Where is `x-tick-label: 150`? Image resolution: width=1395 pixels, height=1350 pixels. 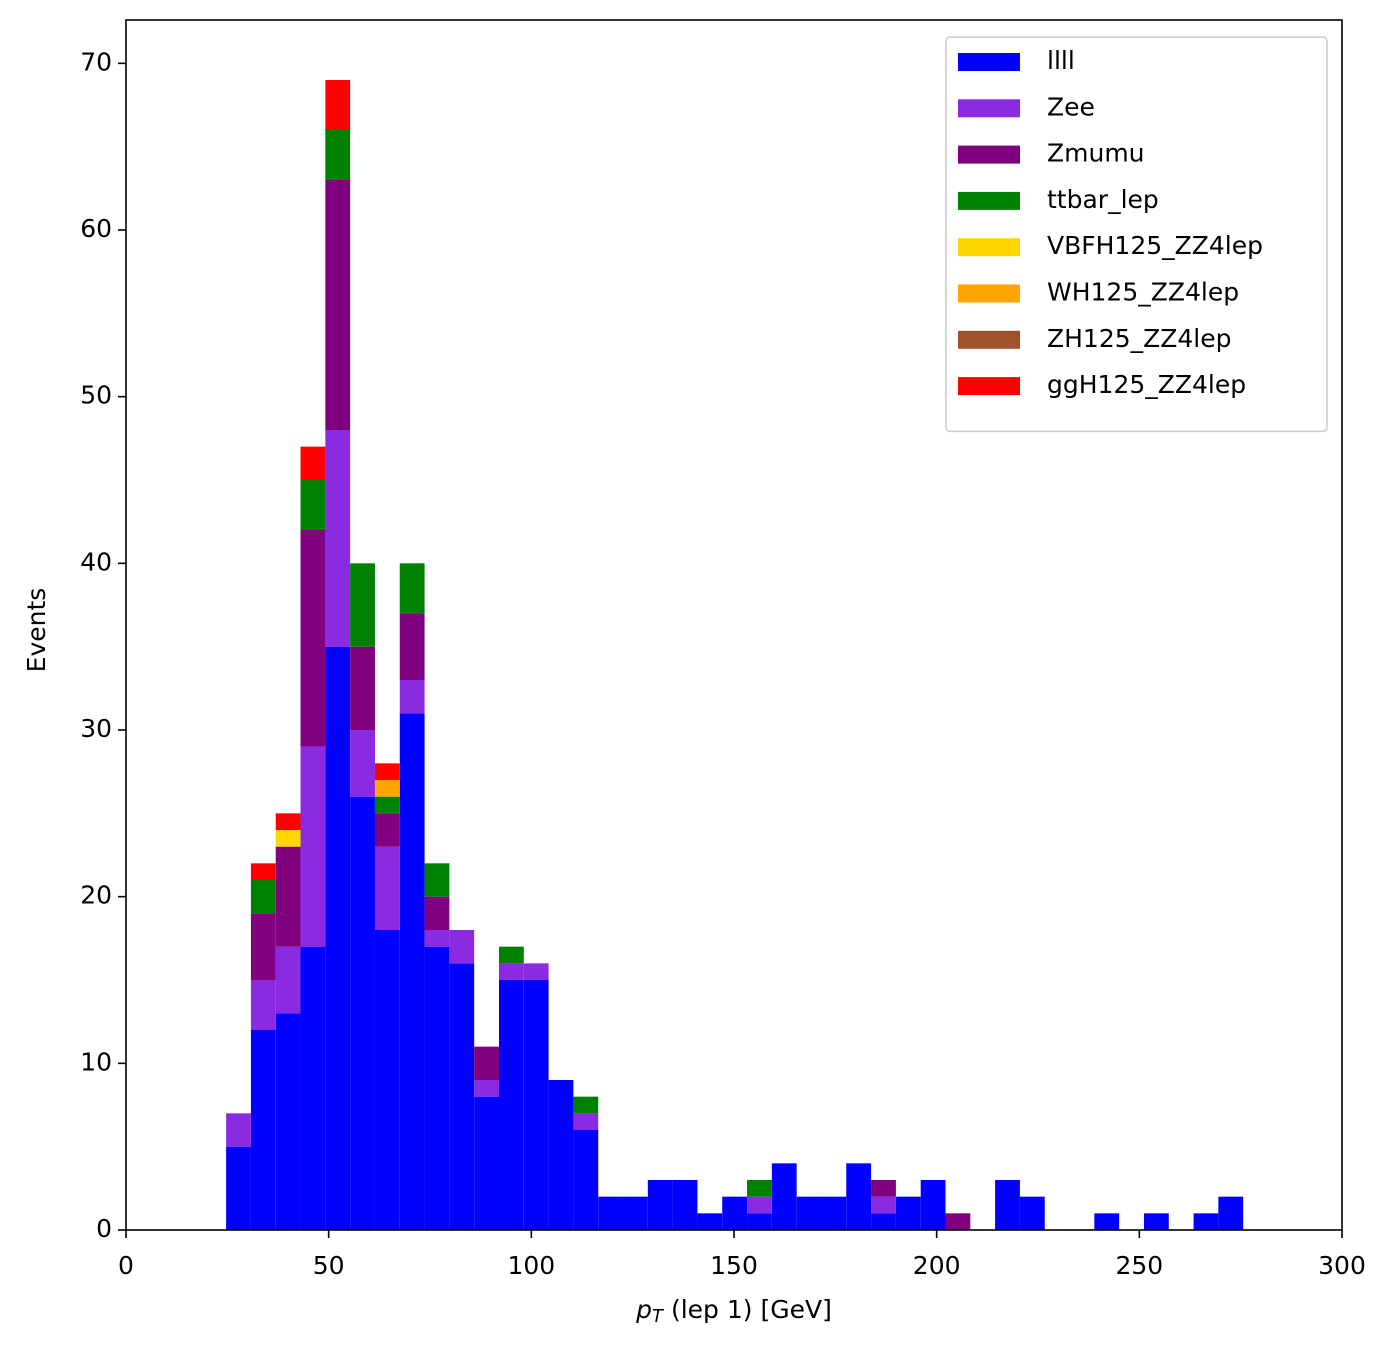
x-tick-label: 150 is located at coordinates (734, 1265).